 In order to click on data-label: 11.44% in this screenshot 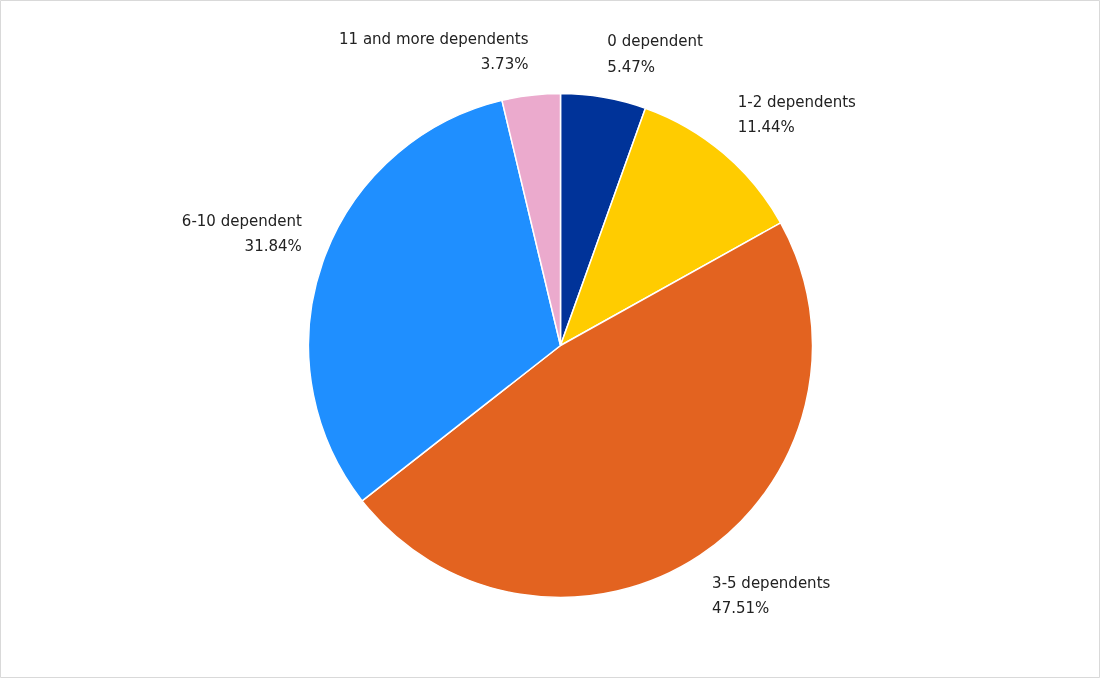, I will do `click(766, 127)`.